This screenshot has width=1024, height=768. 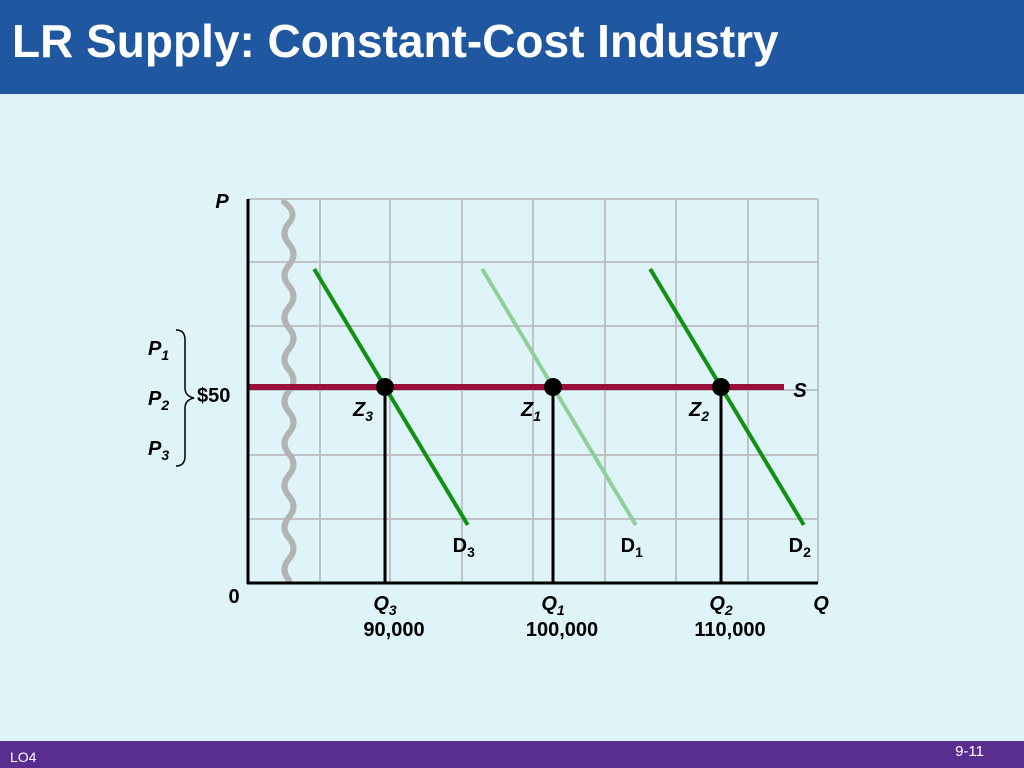 What do you see at coordinates (969, 751) in the screenshot?
I see `page-number: 9-11` at bounding box center [969, 751].